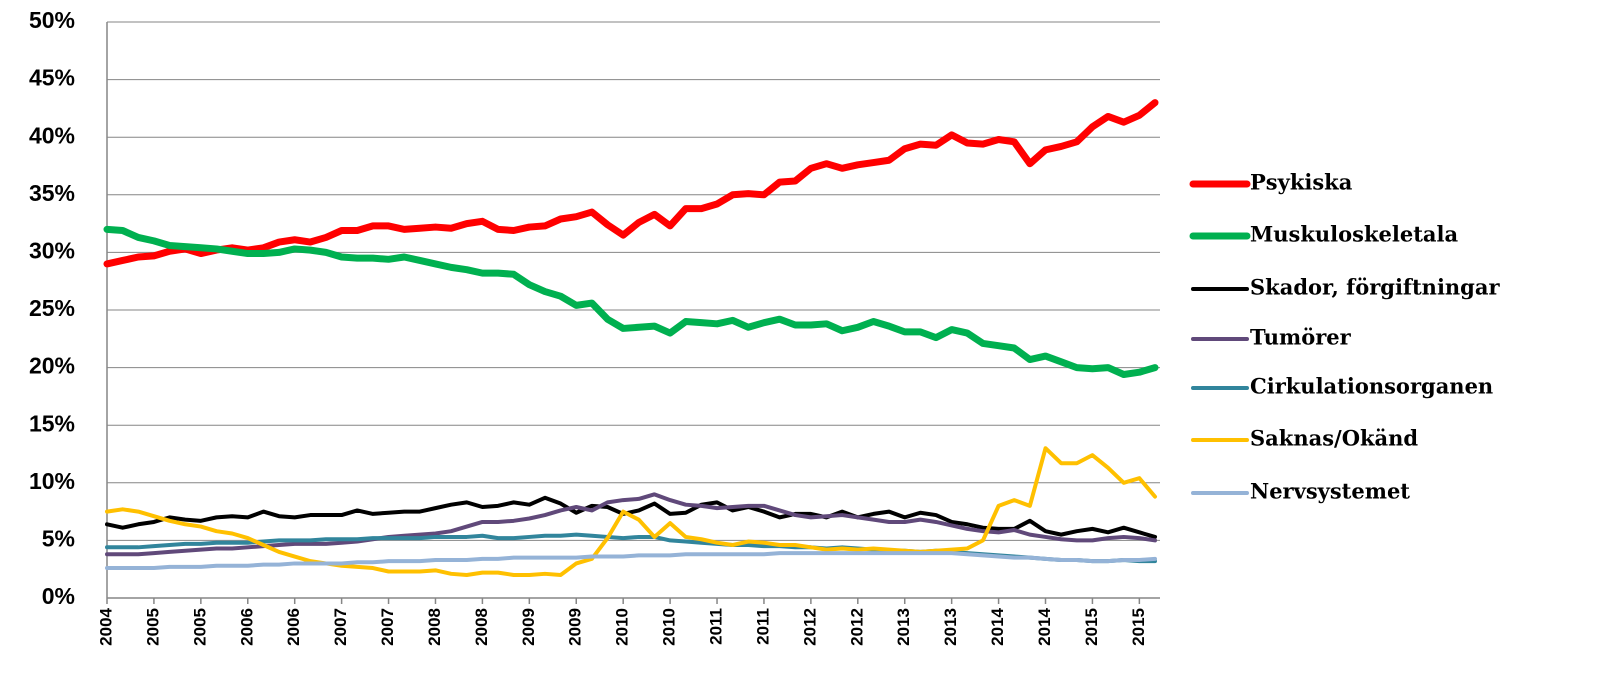 The width and height of the screenshot is (1620, 697). What do you see at coordinates (1354, 234) in the screenshot?
I see `legend-label: Muskuloskeletala` at bounding box center [1354, 234].